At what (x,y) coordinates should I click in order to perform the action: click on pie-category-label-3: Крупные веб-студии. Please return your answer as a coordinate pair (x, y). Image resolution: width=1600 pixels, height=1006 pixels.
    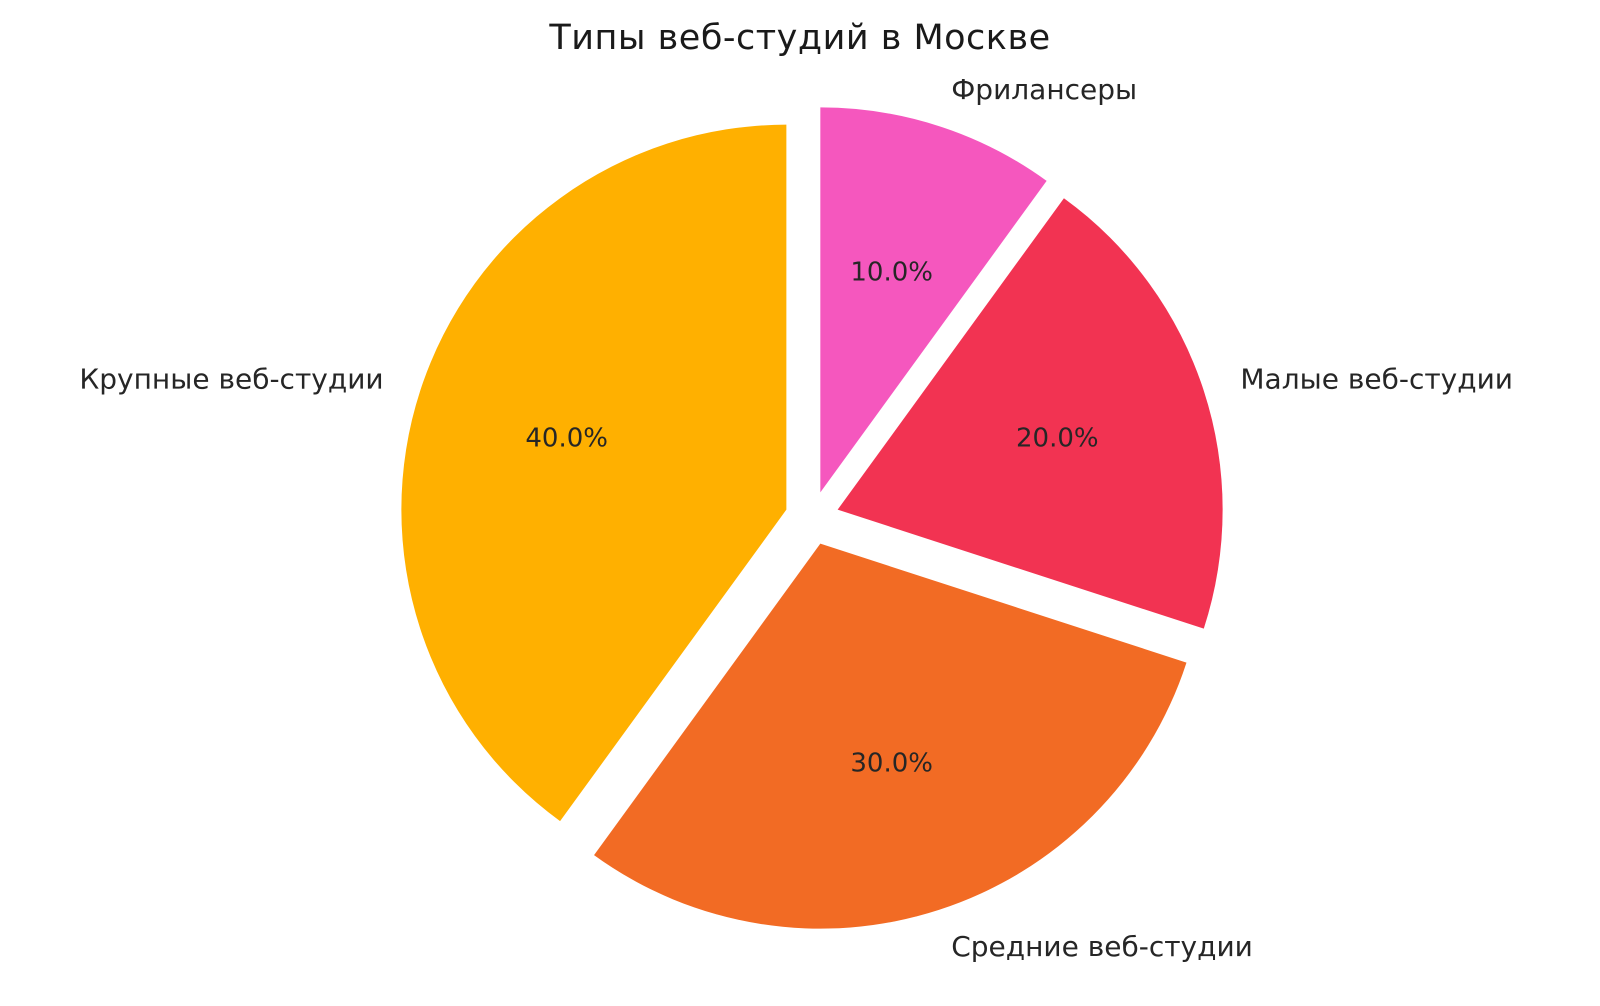
    Looking at the image, I should click on (231, 378).